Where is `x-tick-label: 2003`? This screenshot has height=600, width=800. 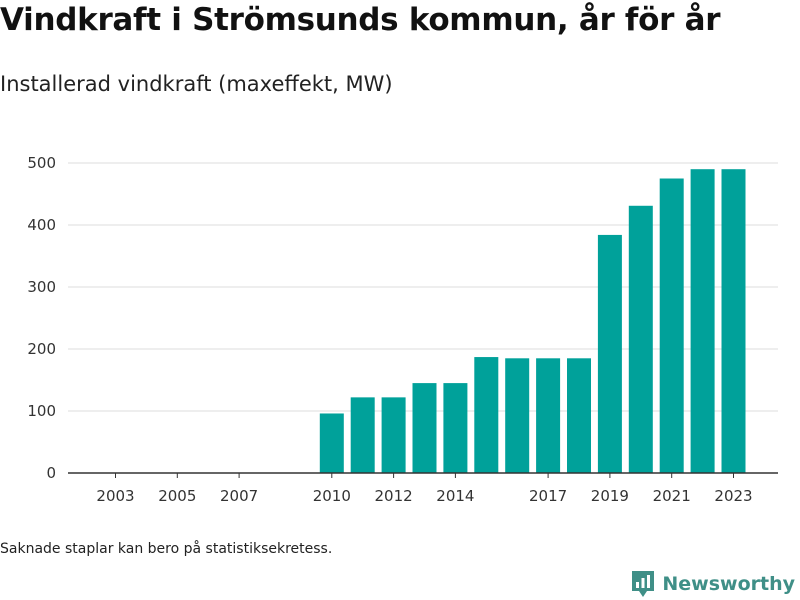 x-tick-label: 2003 is located at coordinates (115, 496).